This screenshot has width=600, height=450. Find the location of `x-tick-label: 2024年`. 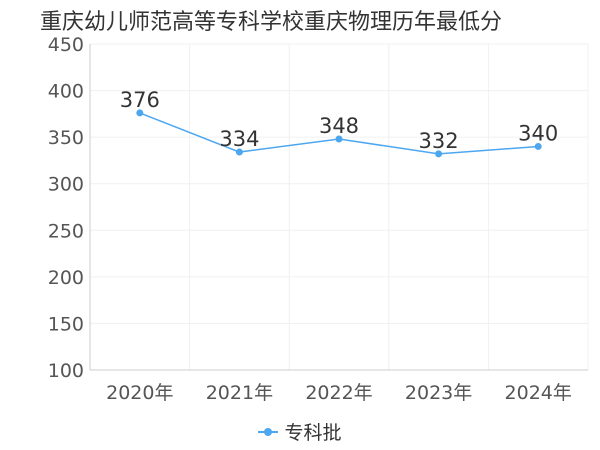

x-tick-label: 2024年 is located at coordinates (538, 393).